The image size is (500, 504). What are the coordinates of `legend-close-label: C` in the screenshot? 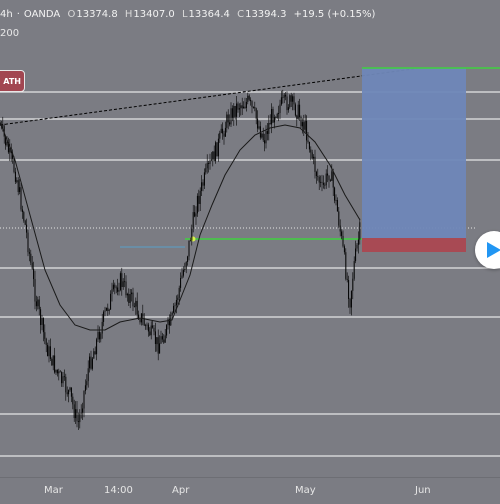 It's located at (241, 14).